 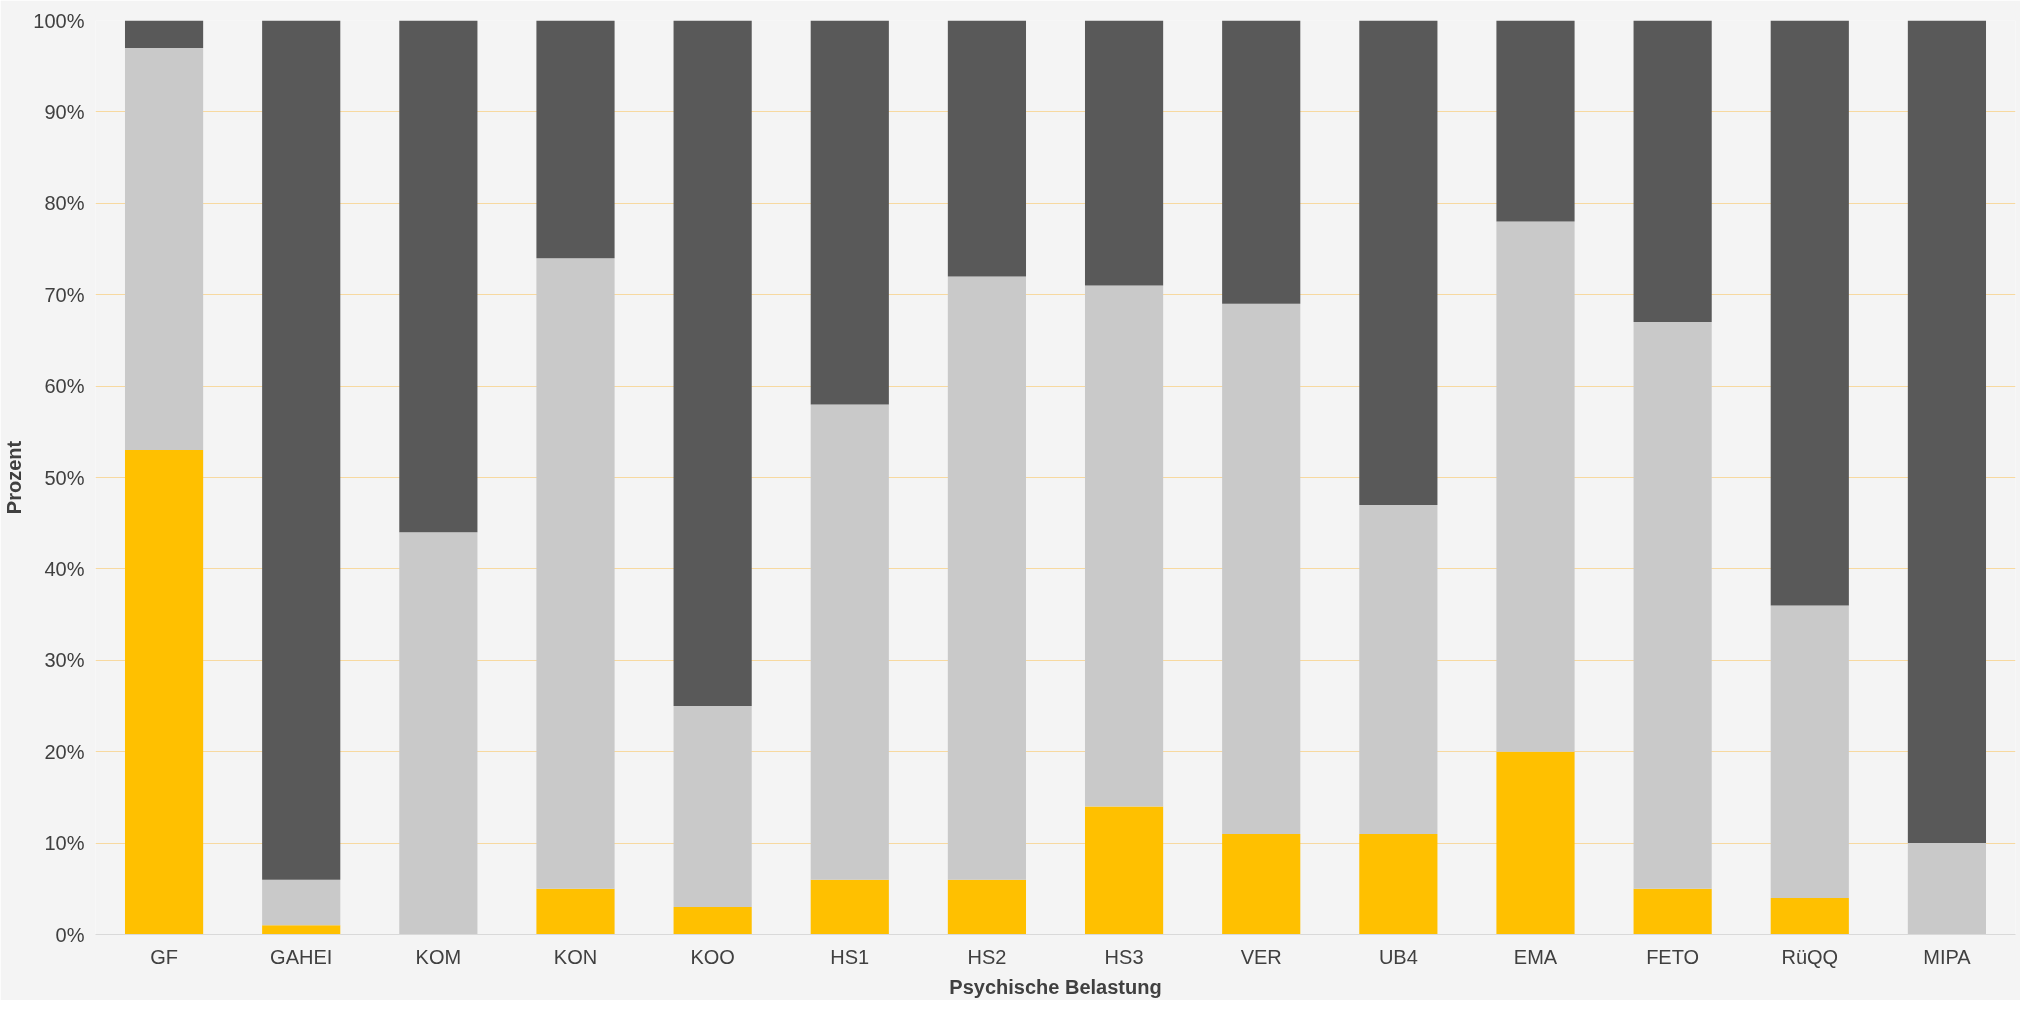 I want to click on y-tick-label: 0%, so click(x=70, y=934).